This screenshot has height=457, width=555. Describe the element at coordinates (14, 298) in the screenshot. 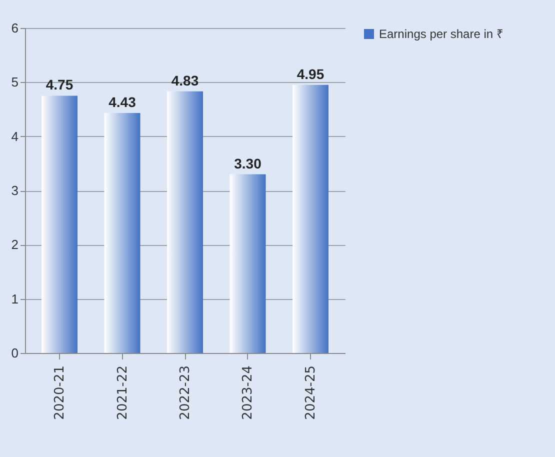

I see `y-tick-label: 1` at that location.